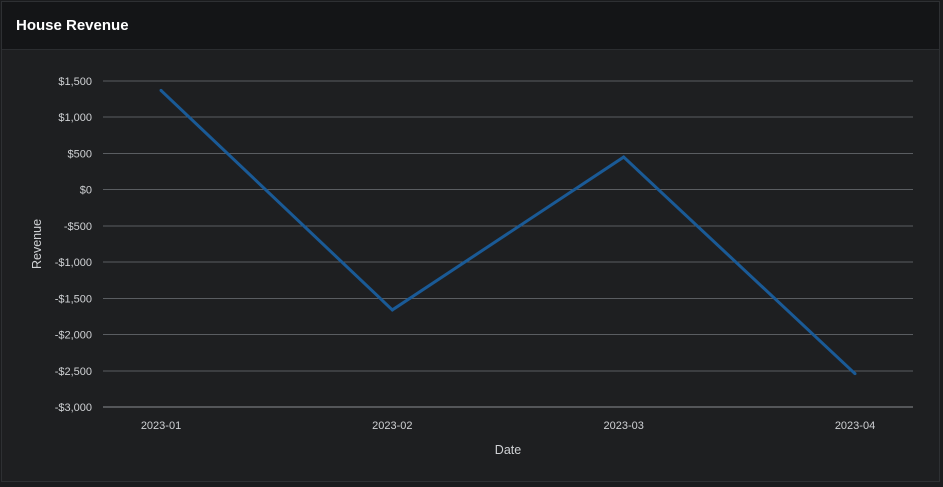 The height and width of the screenshot is (487, 943). I want to click on x-axis-ticks: 2023-01 2023-02 2023-03 2023-04, so click(508, 426).